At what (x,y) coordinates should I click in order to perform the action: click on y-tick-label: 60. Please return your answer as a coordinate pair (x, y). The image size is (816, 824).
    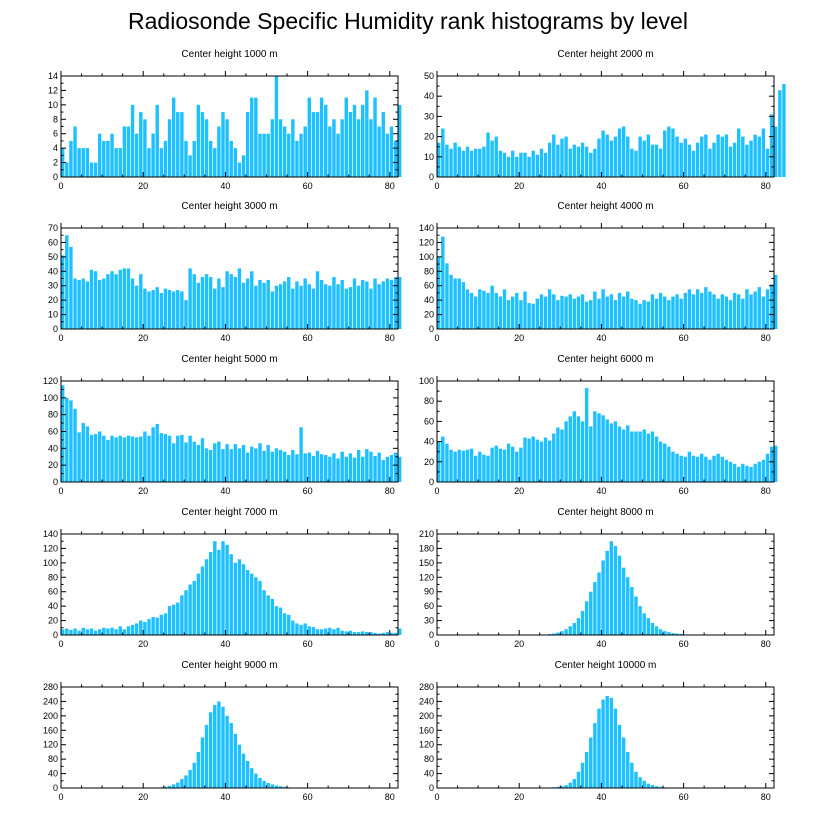
    Looking at the image, I should click on (53, 432).